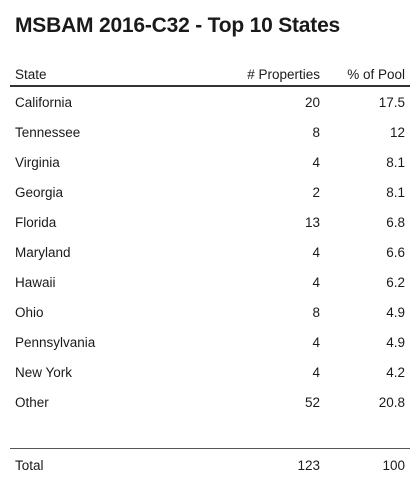 This screenshot has height=487, width=420. I want to click on pct-of-pool-cell: 4.2, so click(395, 372).